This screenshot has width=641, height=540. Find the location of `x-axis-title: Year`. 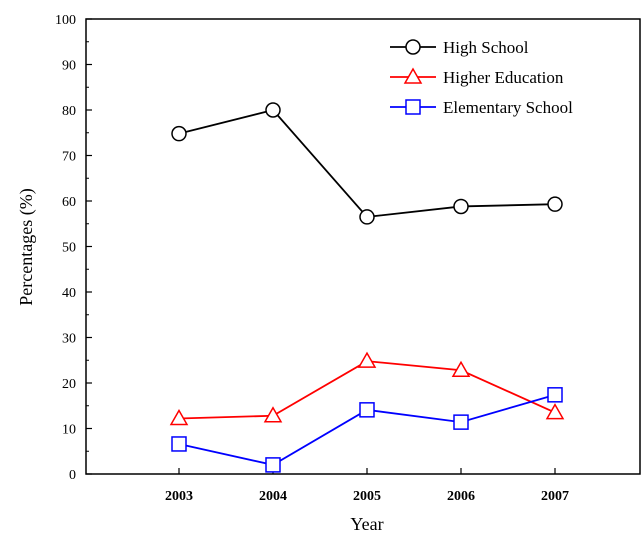

x-axis-title: Year is located at coordinates (366, 524).